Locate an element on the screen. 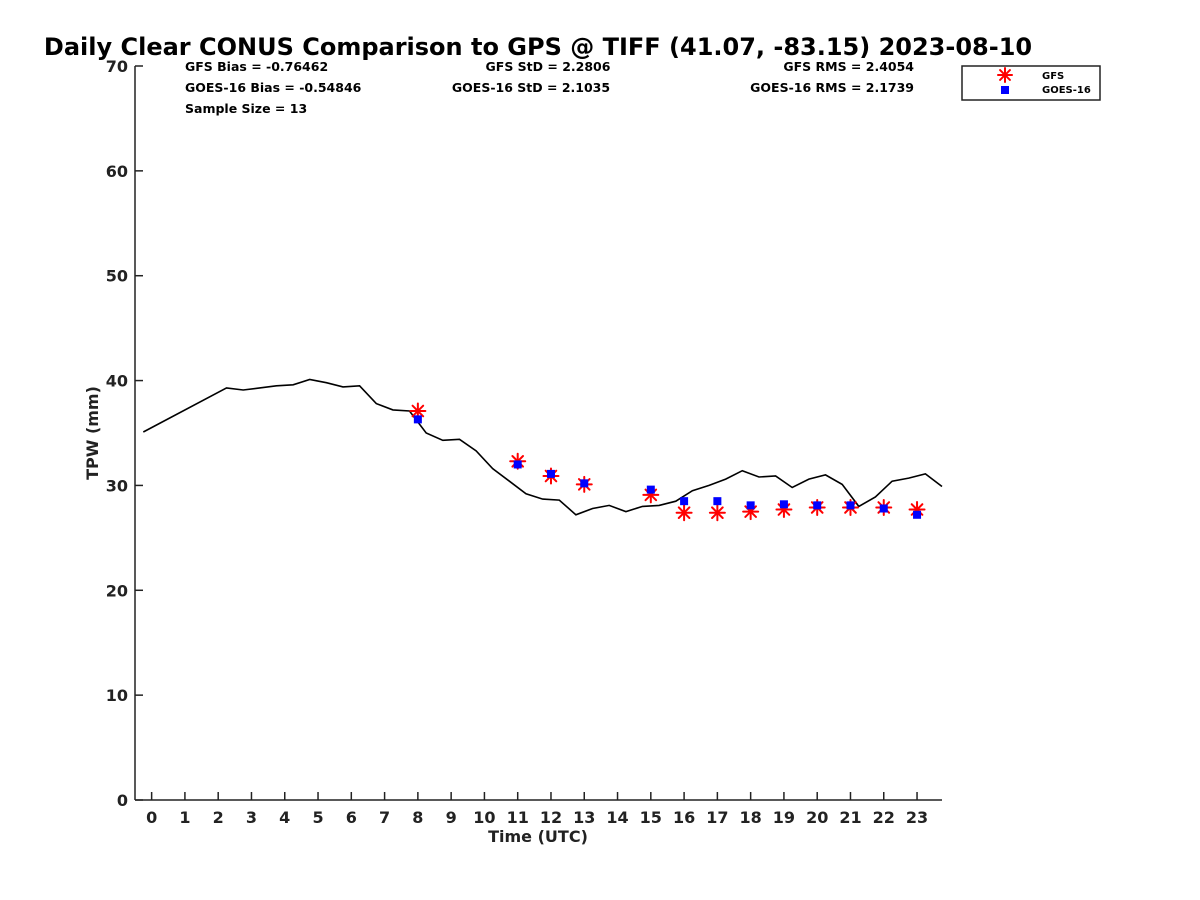  x-tick-label: 16 is located at coordinates (684, 817).